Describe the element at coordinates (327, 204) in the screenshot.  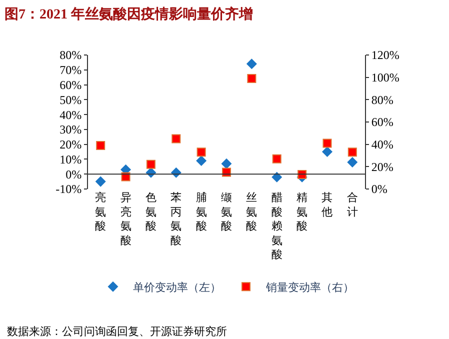
I see `x-tick-label: 其他` at that location.